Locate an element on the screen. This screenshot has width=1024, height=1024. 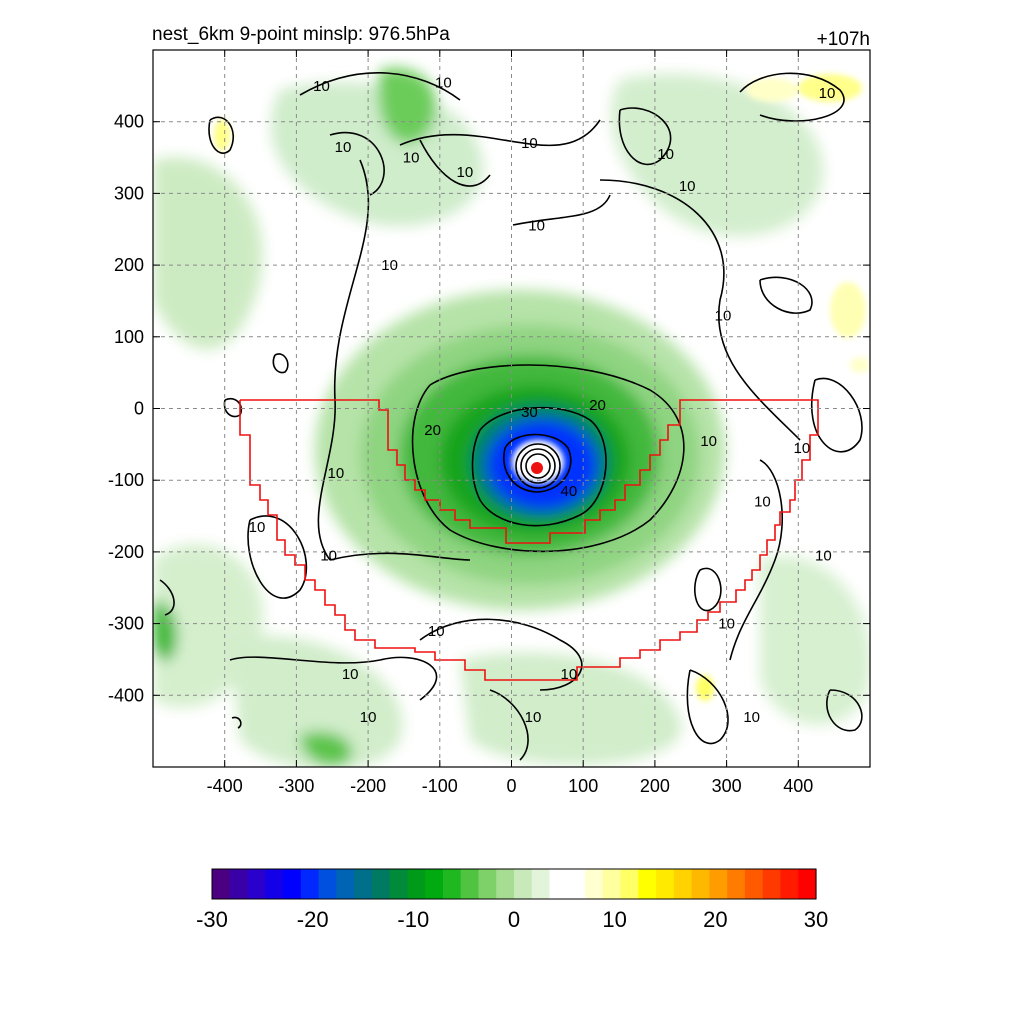
storm-center-marker is located at coordinates (537, 468).